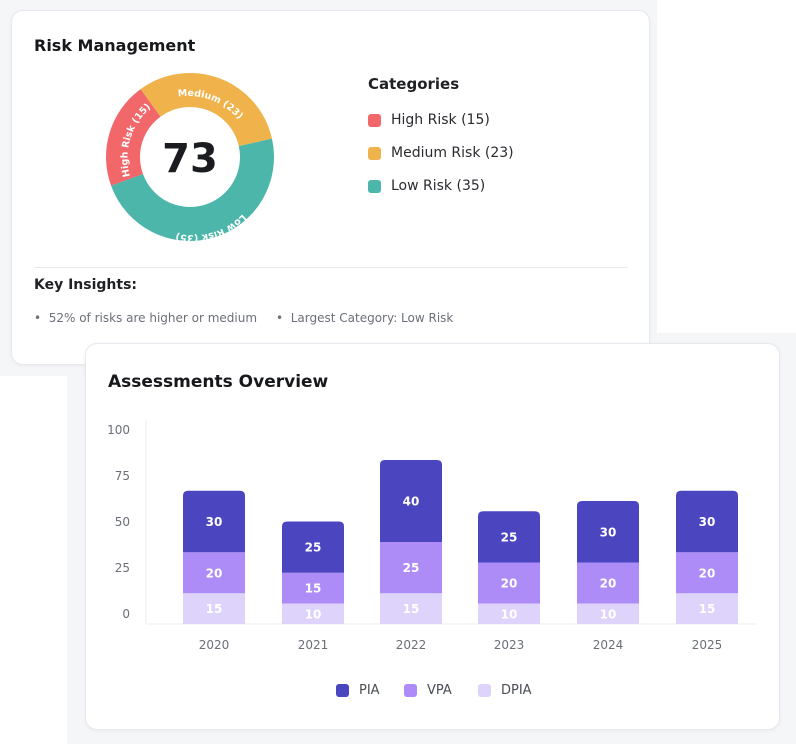 Image resolution: width=796 pixels, height=744 pixels. I want to click on legend-label: High Risk (15), so click(440, 120).